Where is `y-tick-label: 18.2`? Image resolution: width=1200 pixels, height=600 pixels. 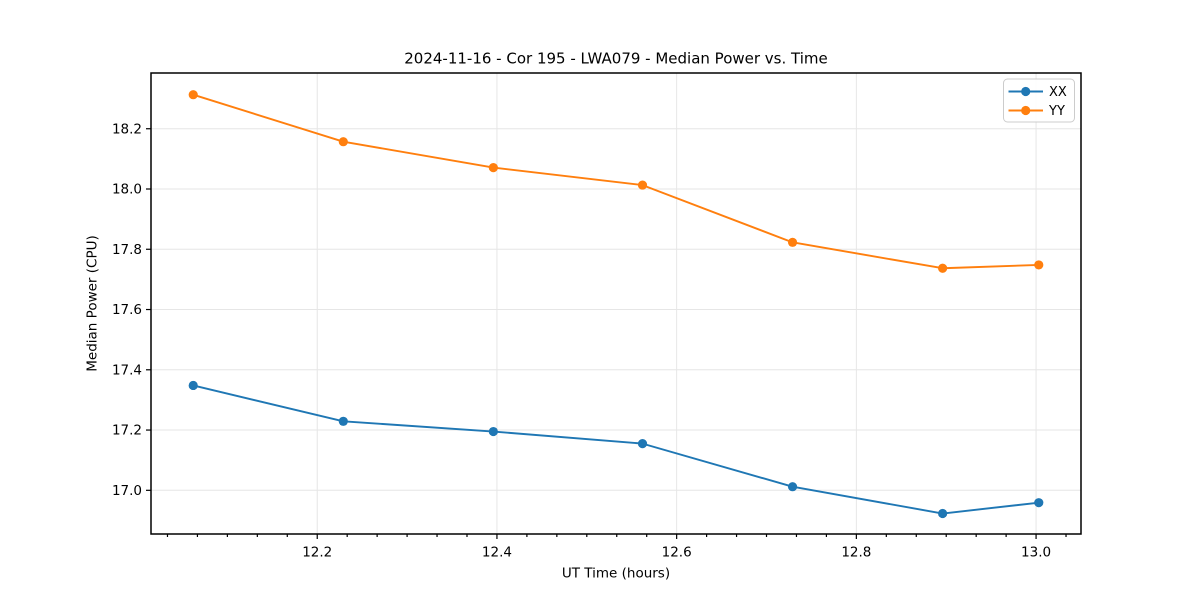 y-tick-label: 18.2 is located at coordinates (127, 129).